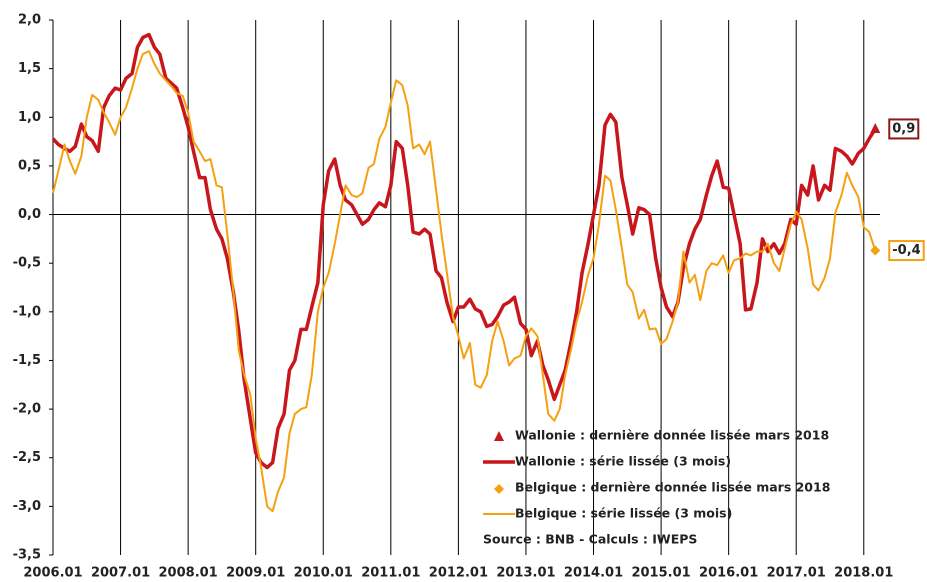  What do you see at coordinates (593, 573) in the screenshot?
I see `x-tick-label: 2014.01` at bounding box center [593, 573].